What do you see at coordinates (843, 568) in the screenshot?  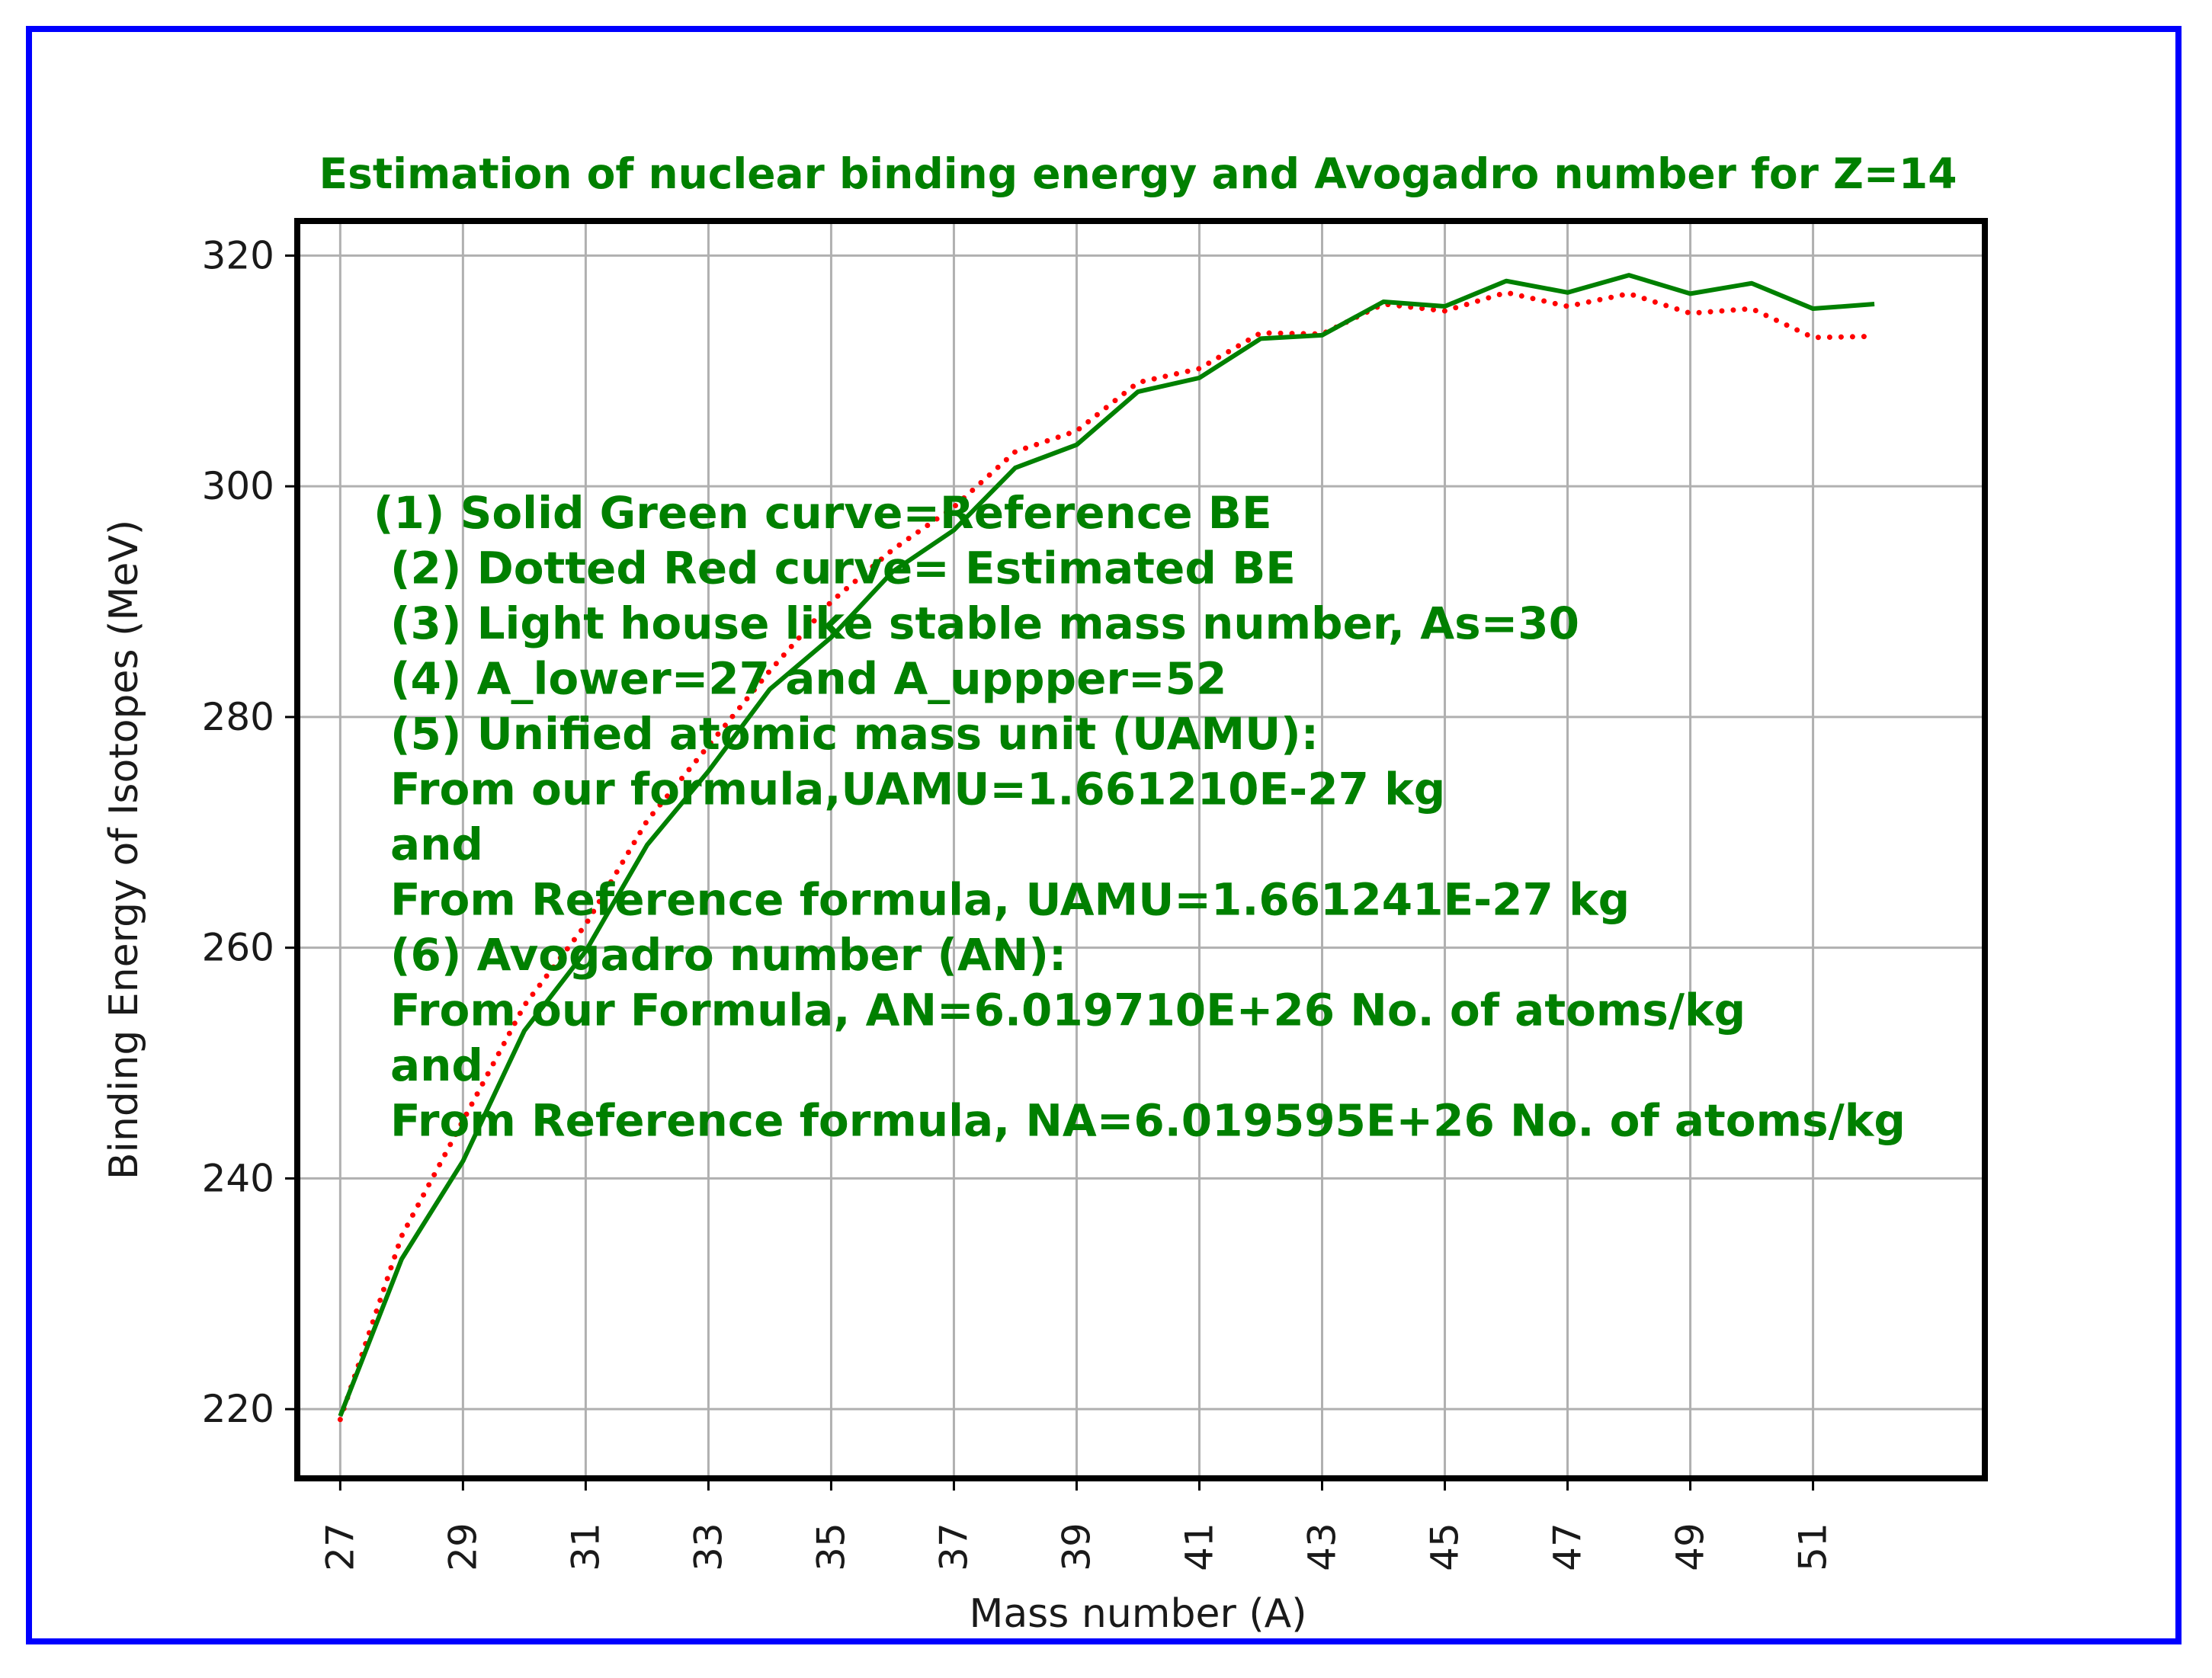 I see `annotation-line: (2) Dotted Red curve= Estimated BE` at bounding box center [843, 568].